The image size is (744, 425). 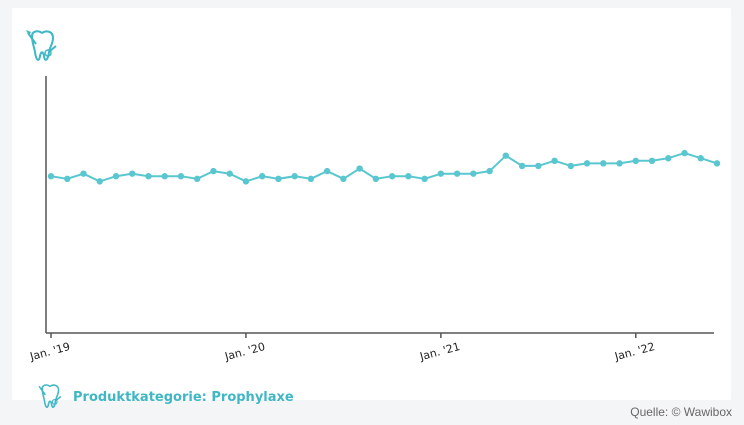 What do you see at coordinates (440, 351) in the screenshot?
I see `x-tick-label: Jan. '21` at bounding box center [440, 351].